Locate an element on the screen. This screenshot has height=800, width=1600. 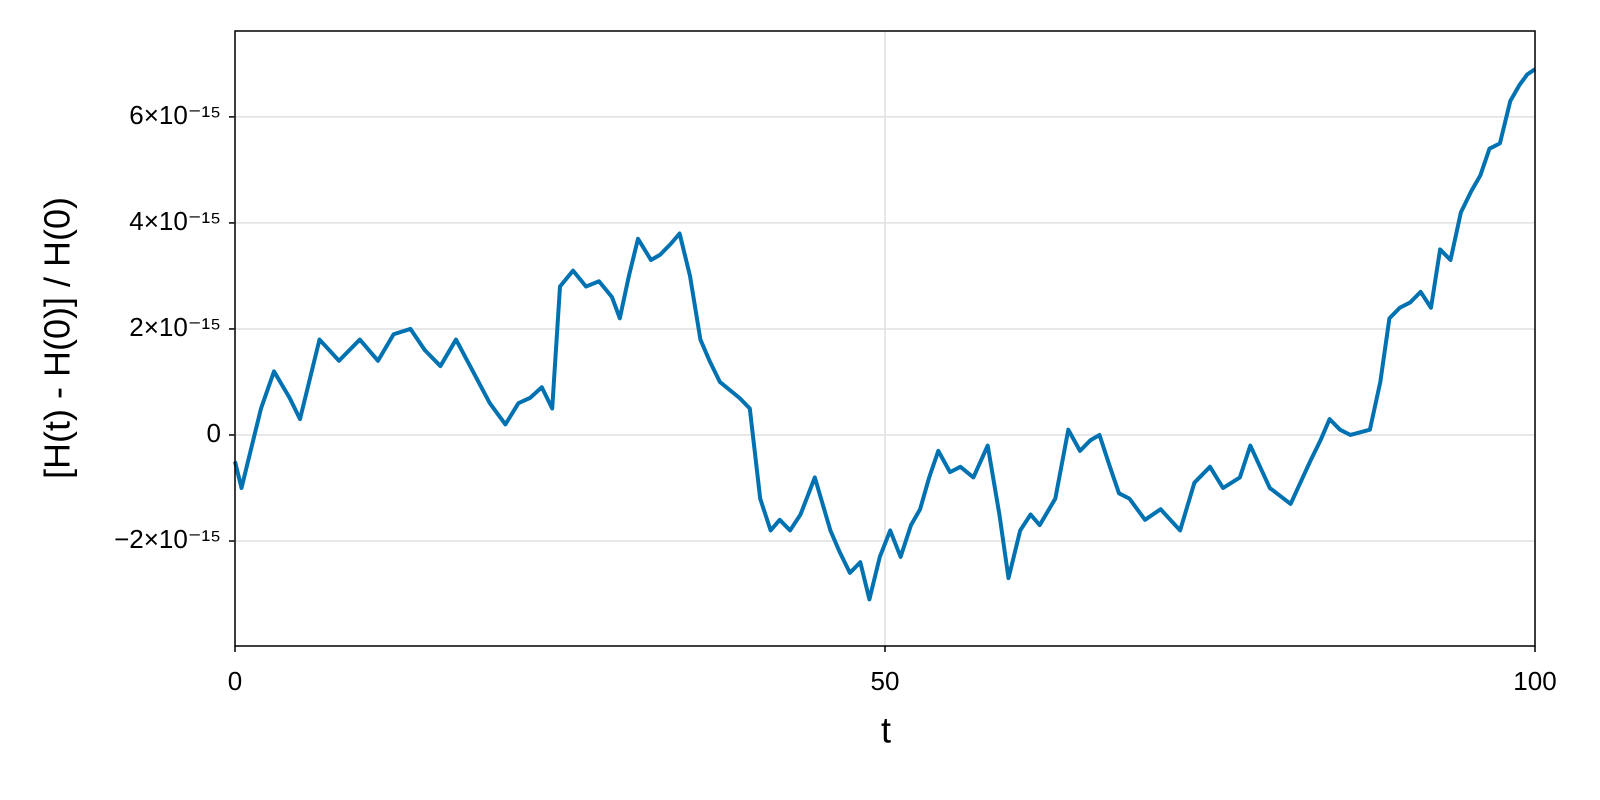
y-tick-label: 6×10⁻¹⁵ is located at coordinates (175, 115).